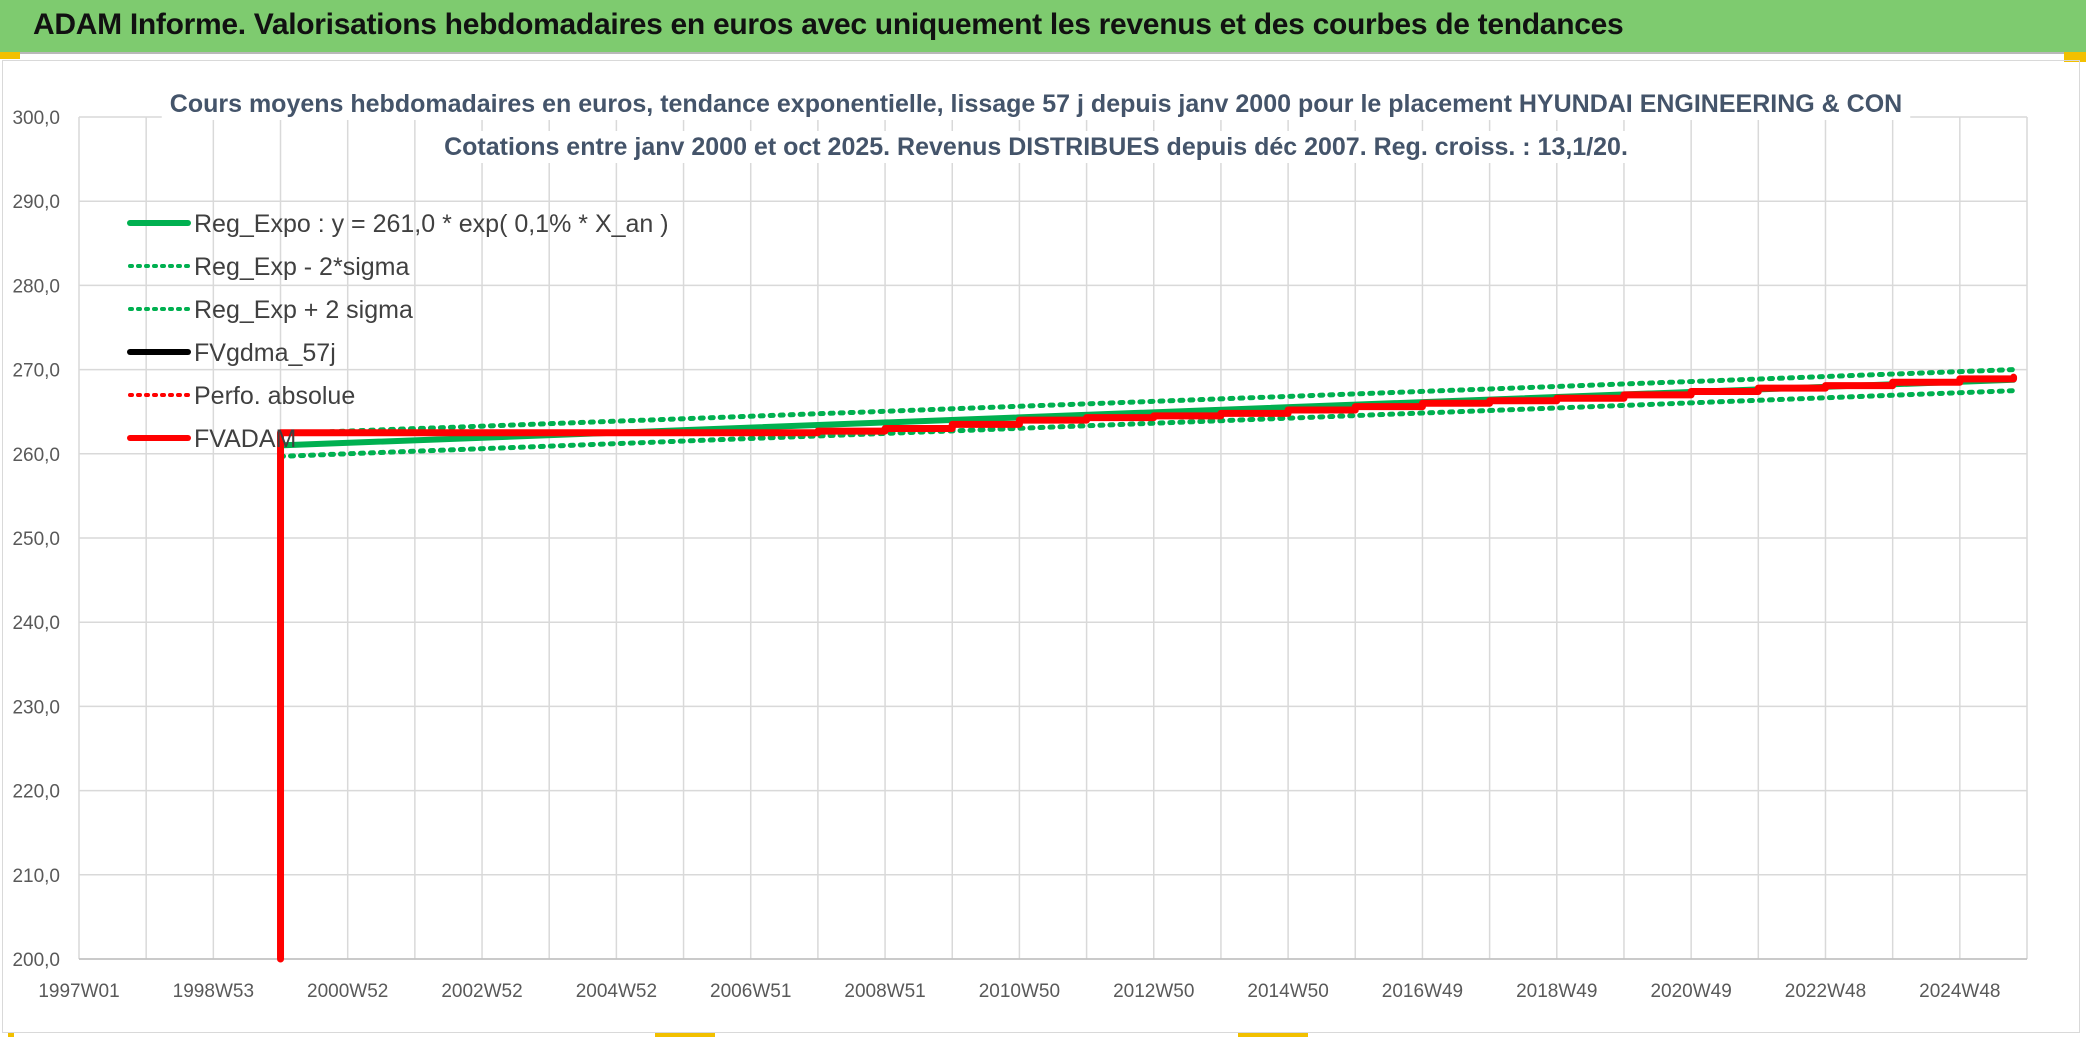 The image size is (2086, 1037). What do you see at coordinates (347, 991) in the screenshot?
I see `x-tick-label: 2000W52` at bounding box center [347, 991].